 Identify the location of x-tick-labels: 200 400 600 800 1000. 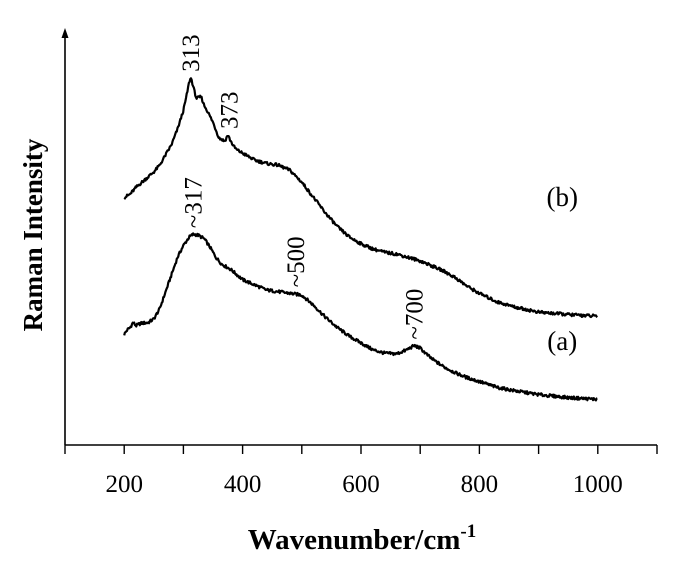
(363, 484).